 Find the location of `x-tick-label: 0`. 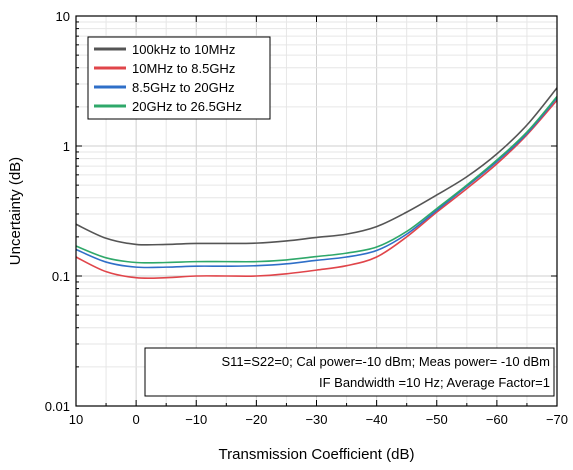

x-tick-label: 0 is located at coordinates (136, 419).